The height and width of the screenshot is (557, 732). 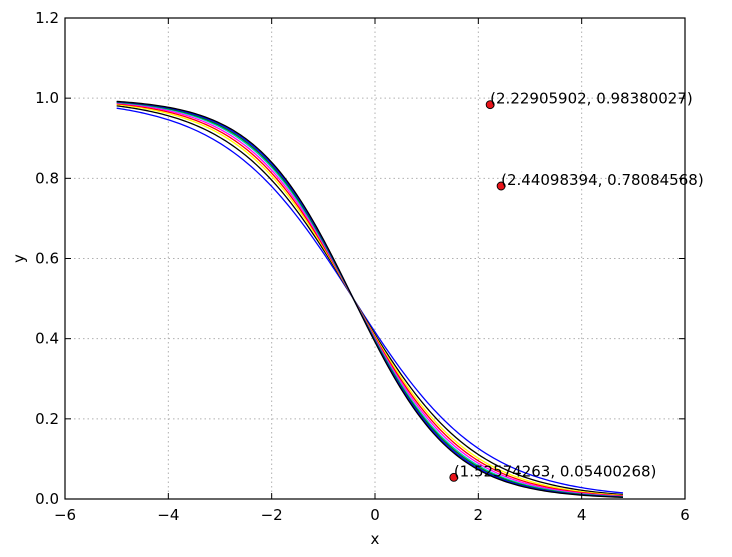 What do you see at coordinates (272, 515) in the screenshot?
I see `x-tick-label: −2` at bounding box center [272, 515].